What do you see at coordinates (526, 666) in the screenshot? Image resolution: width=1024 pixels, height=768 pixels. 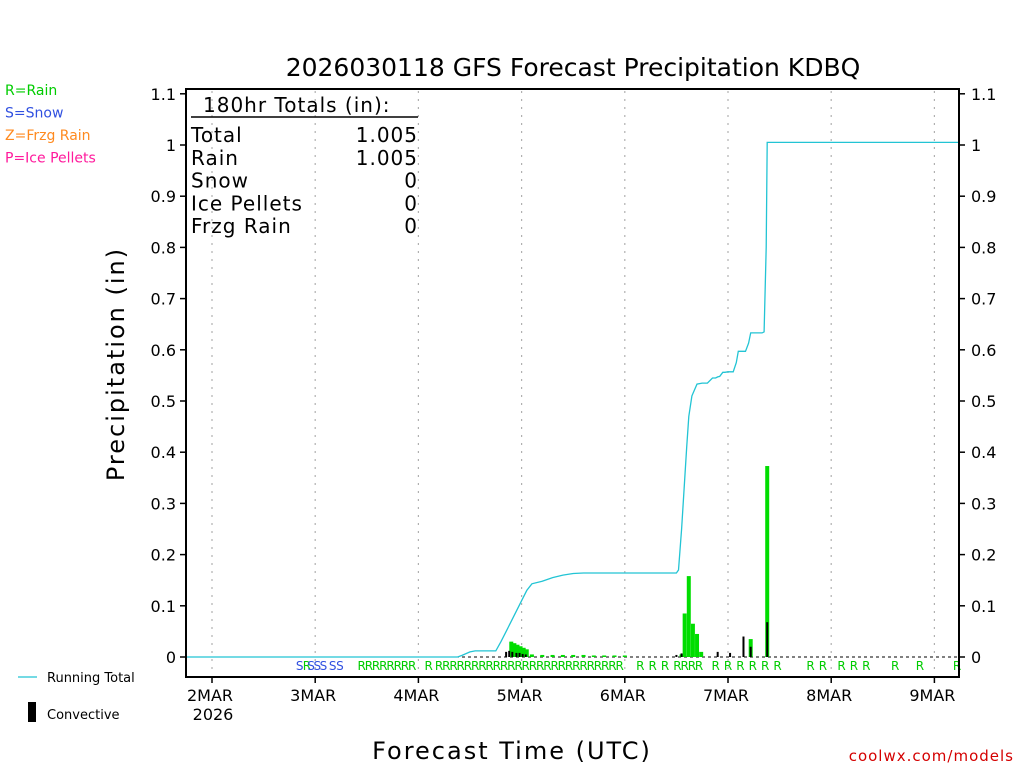 I see `precip-type-marker-28: R` at bounding box center [526, 666].